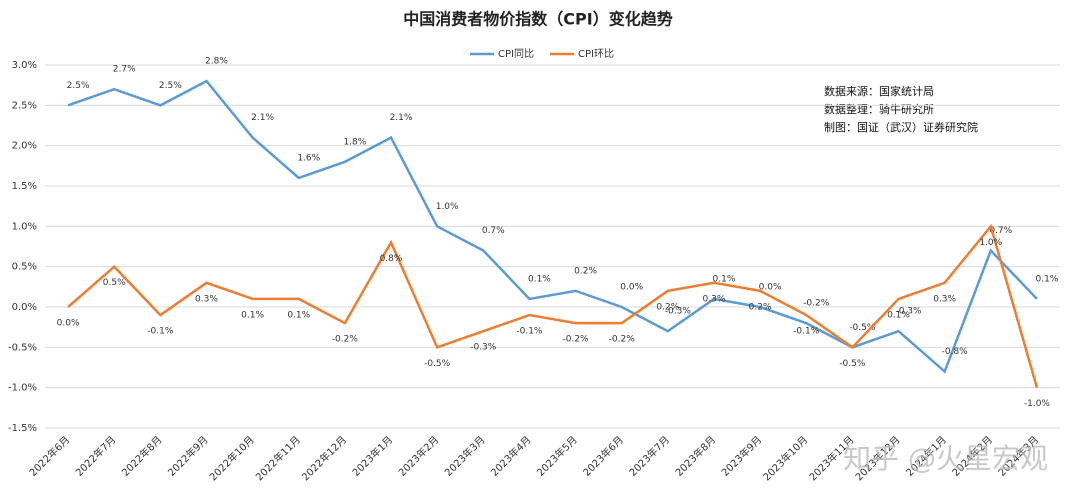 Image resolution: width=1076 pixels, height=500 pixels. I want to click on data-label: 2.7%, so click(124, 70).